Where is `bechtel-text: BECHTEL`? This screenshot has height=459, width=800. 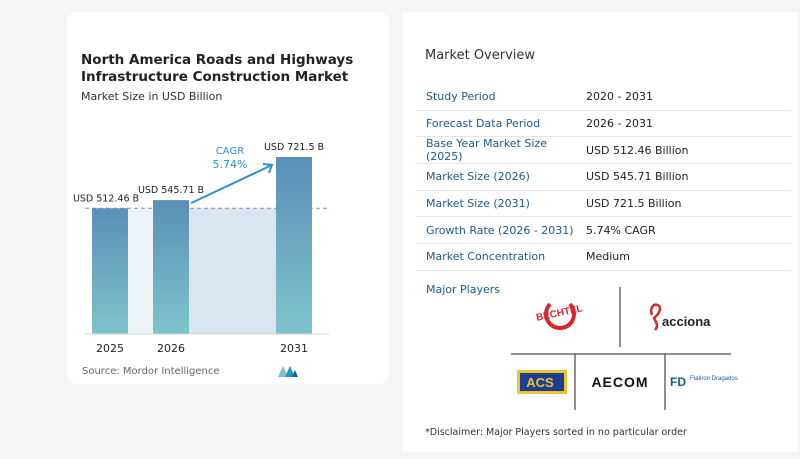 bechtel-text: BECHTEL is located at coordinates (559, 313).